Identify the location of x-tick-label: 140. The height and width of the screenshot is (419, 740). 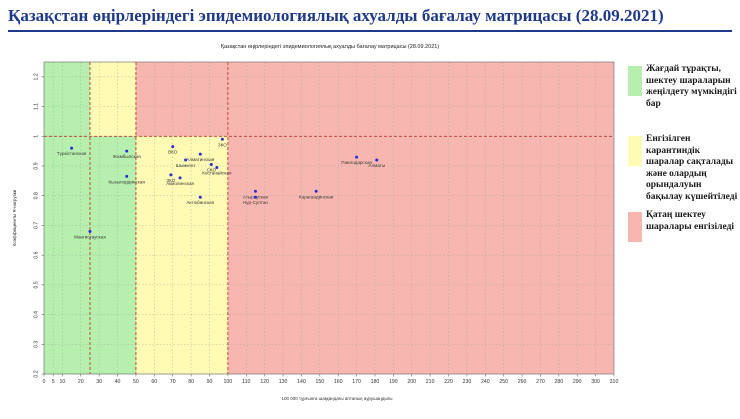
(301, 382).